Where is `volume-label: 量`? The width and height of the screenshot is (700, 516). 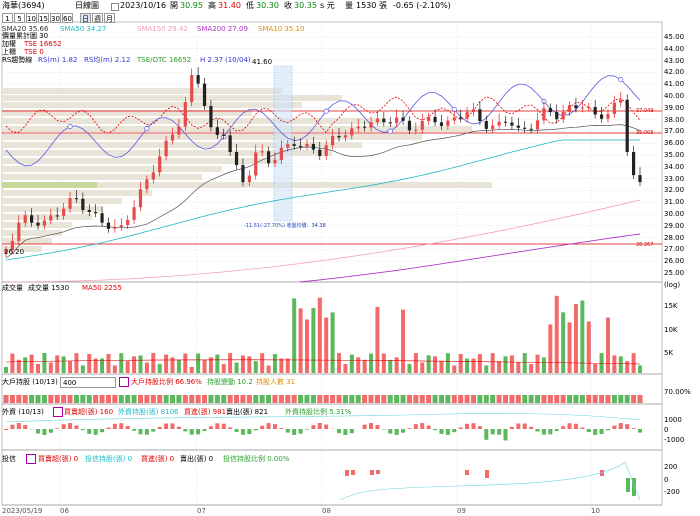
volume-label: 量 is located at coordinates (349, 5).